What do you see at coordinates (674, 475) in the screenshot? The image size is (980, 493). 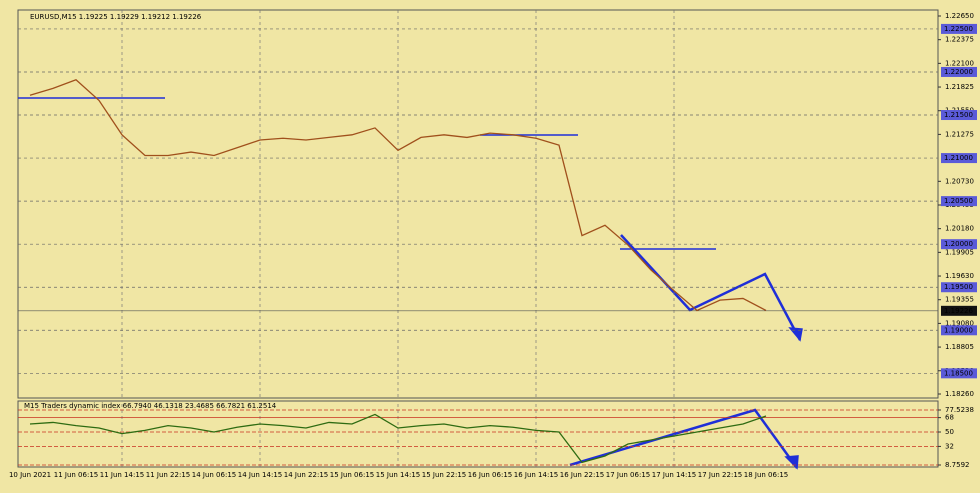 I see `x-tick-label: 17 Jun 14:15` at bounding box center [674, 475].